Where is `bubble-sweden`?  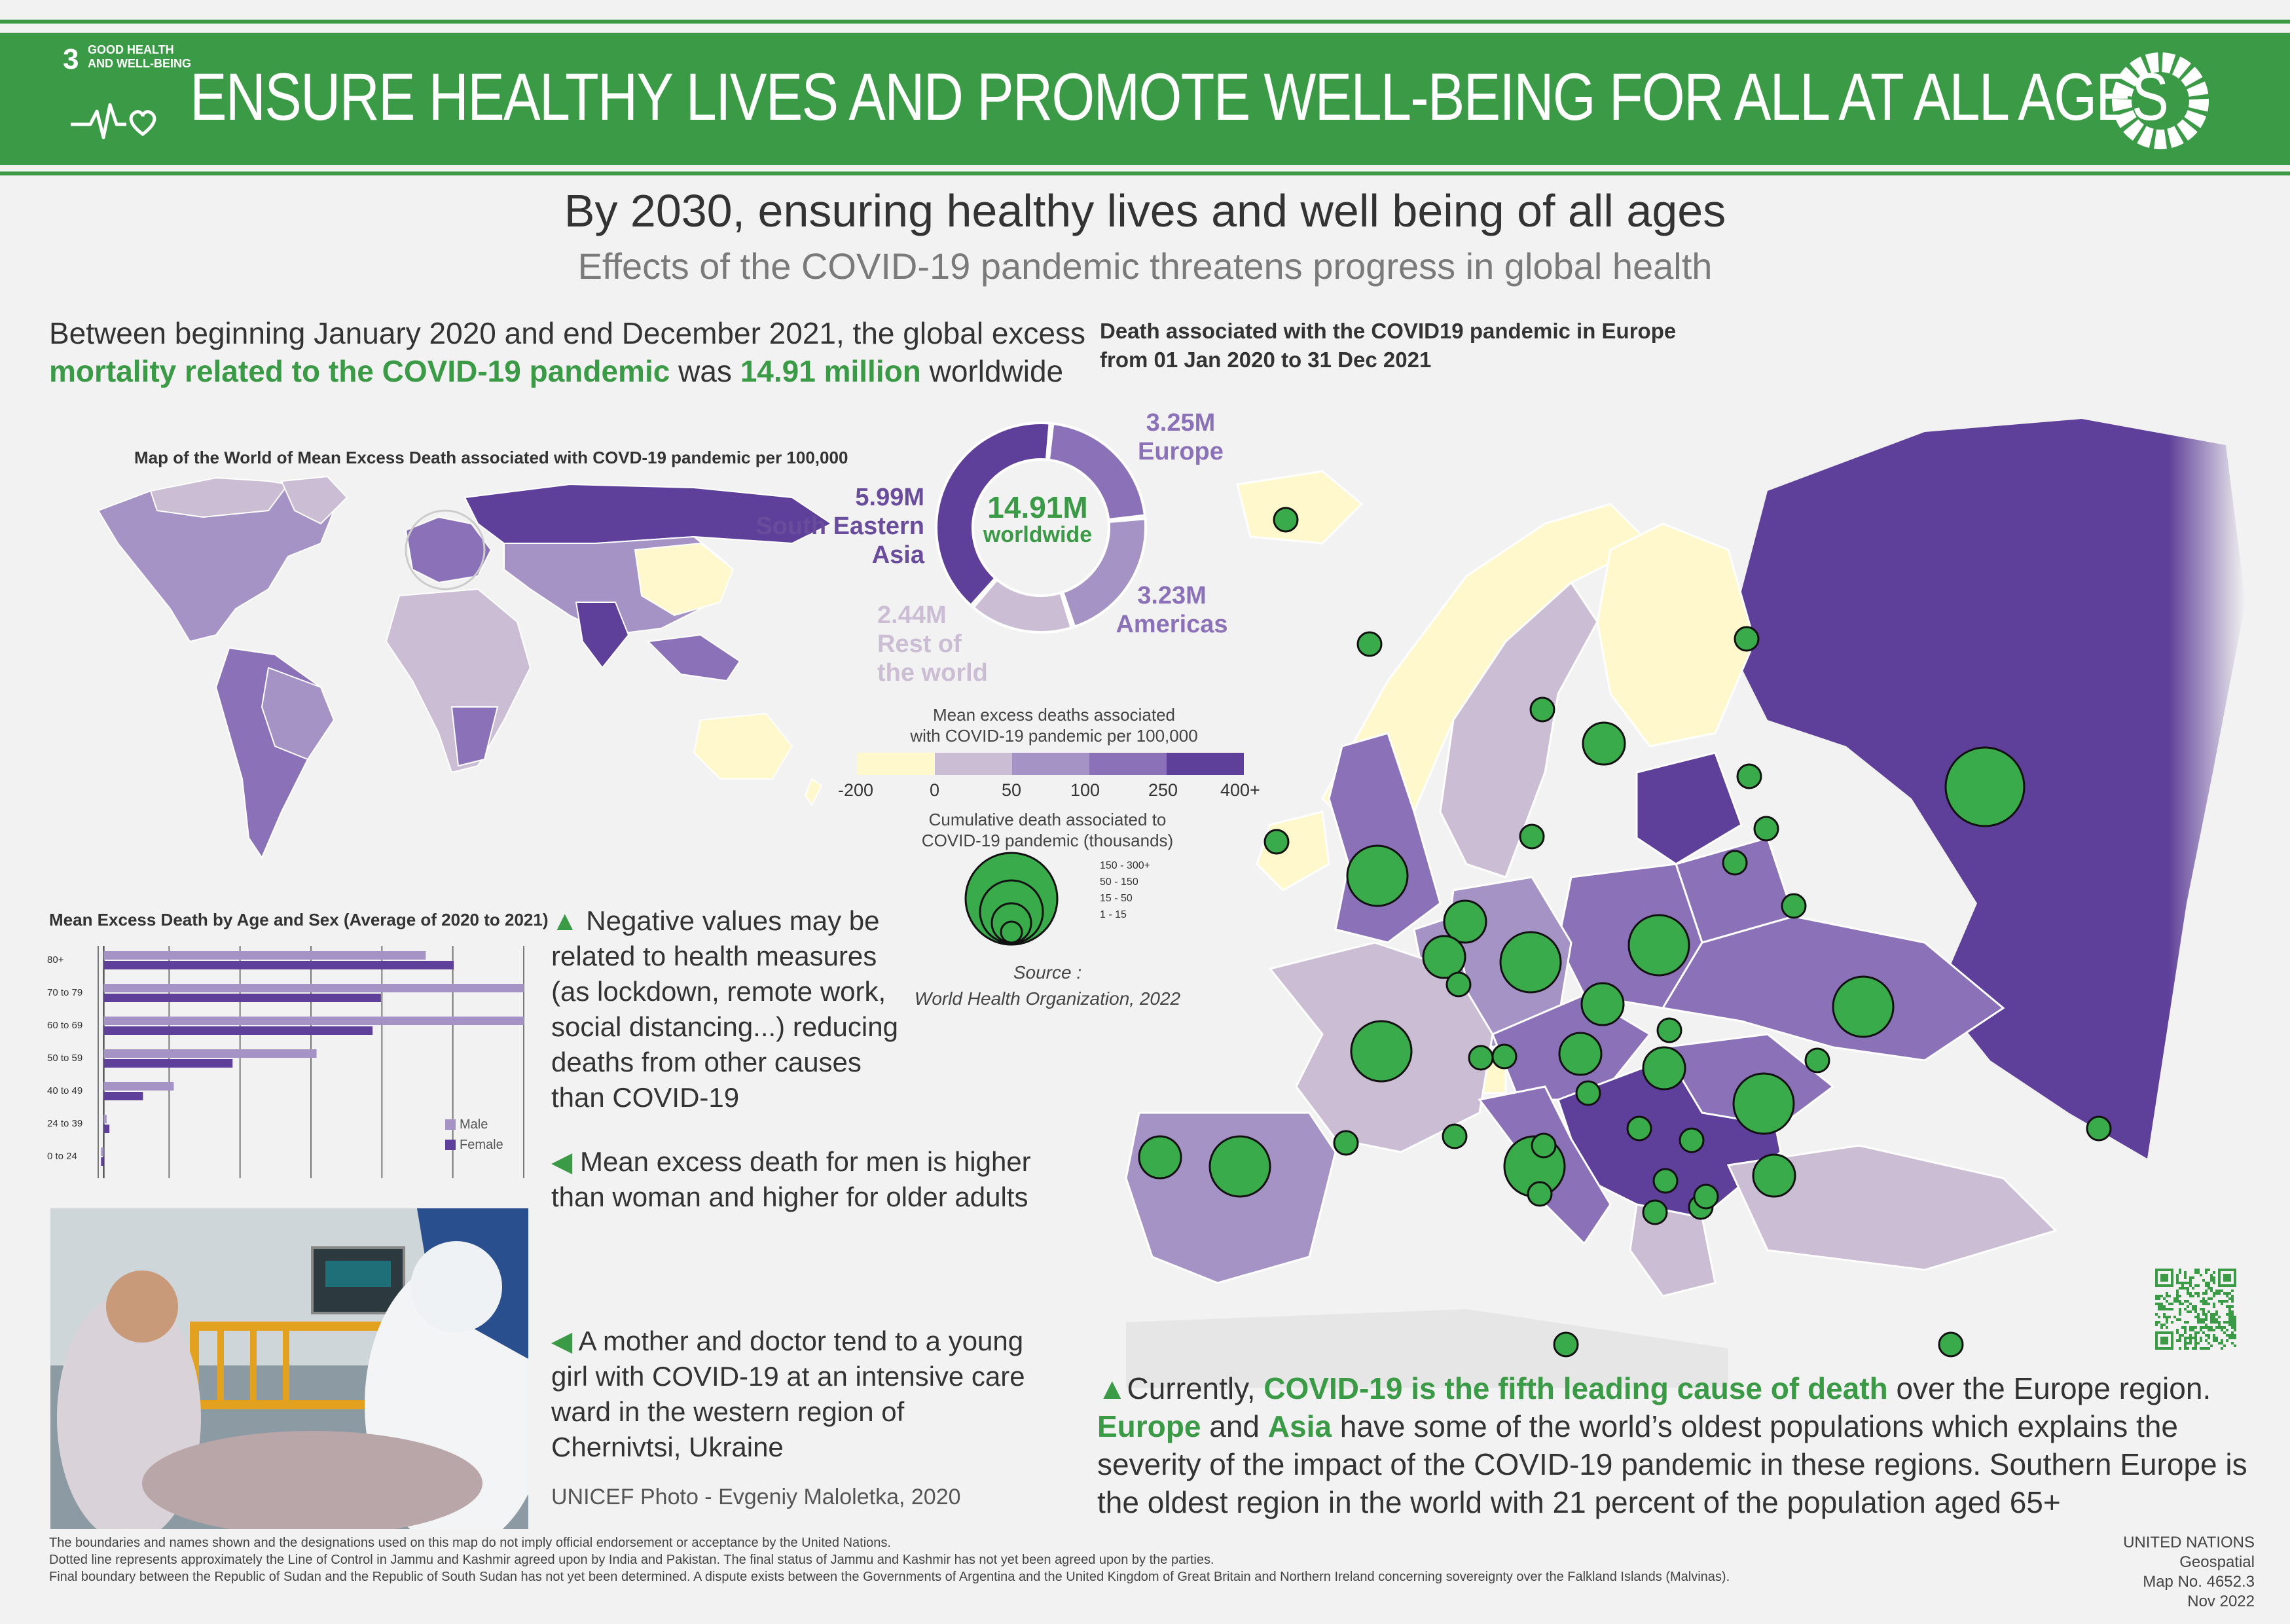 bubble-sweden is located at coordinates (1604, 743).